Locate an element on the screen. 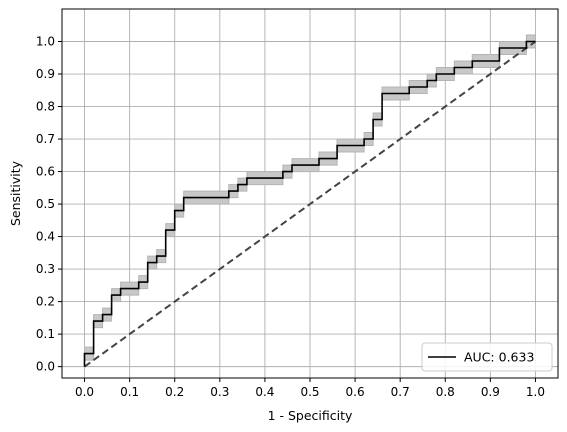 This screenshot has width=567, height=432. y-tick-label: 0.9 is located at coordinates (45, 74).